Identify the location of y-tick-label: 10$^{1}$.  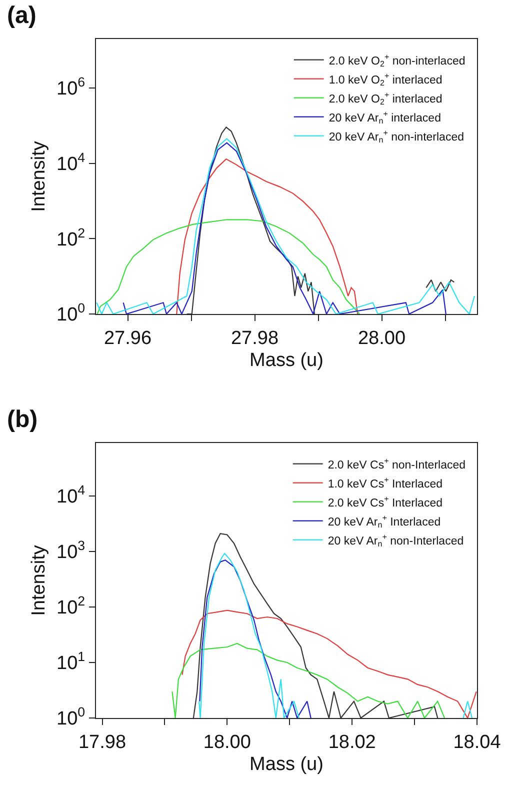
(71, 661).